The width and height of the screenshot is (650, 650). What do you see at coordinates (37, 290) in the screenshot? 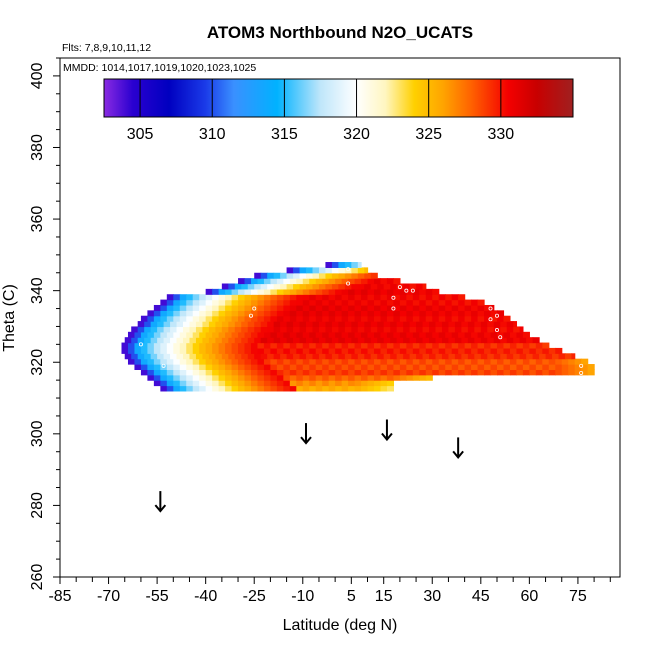
I see `y-tick-label: 340` at bounding box center [37, 290].